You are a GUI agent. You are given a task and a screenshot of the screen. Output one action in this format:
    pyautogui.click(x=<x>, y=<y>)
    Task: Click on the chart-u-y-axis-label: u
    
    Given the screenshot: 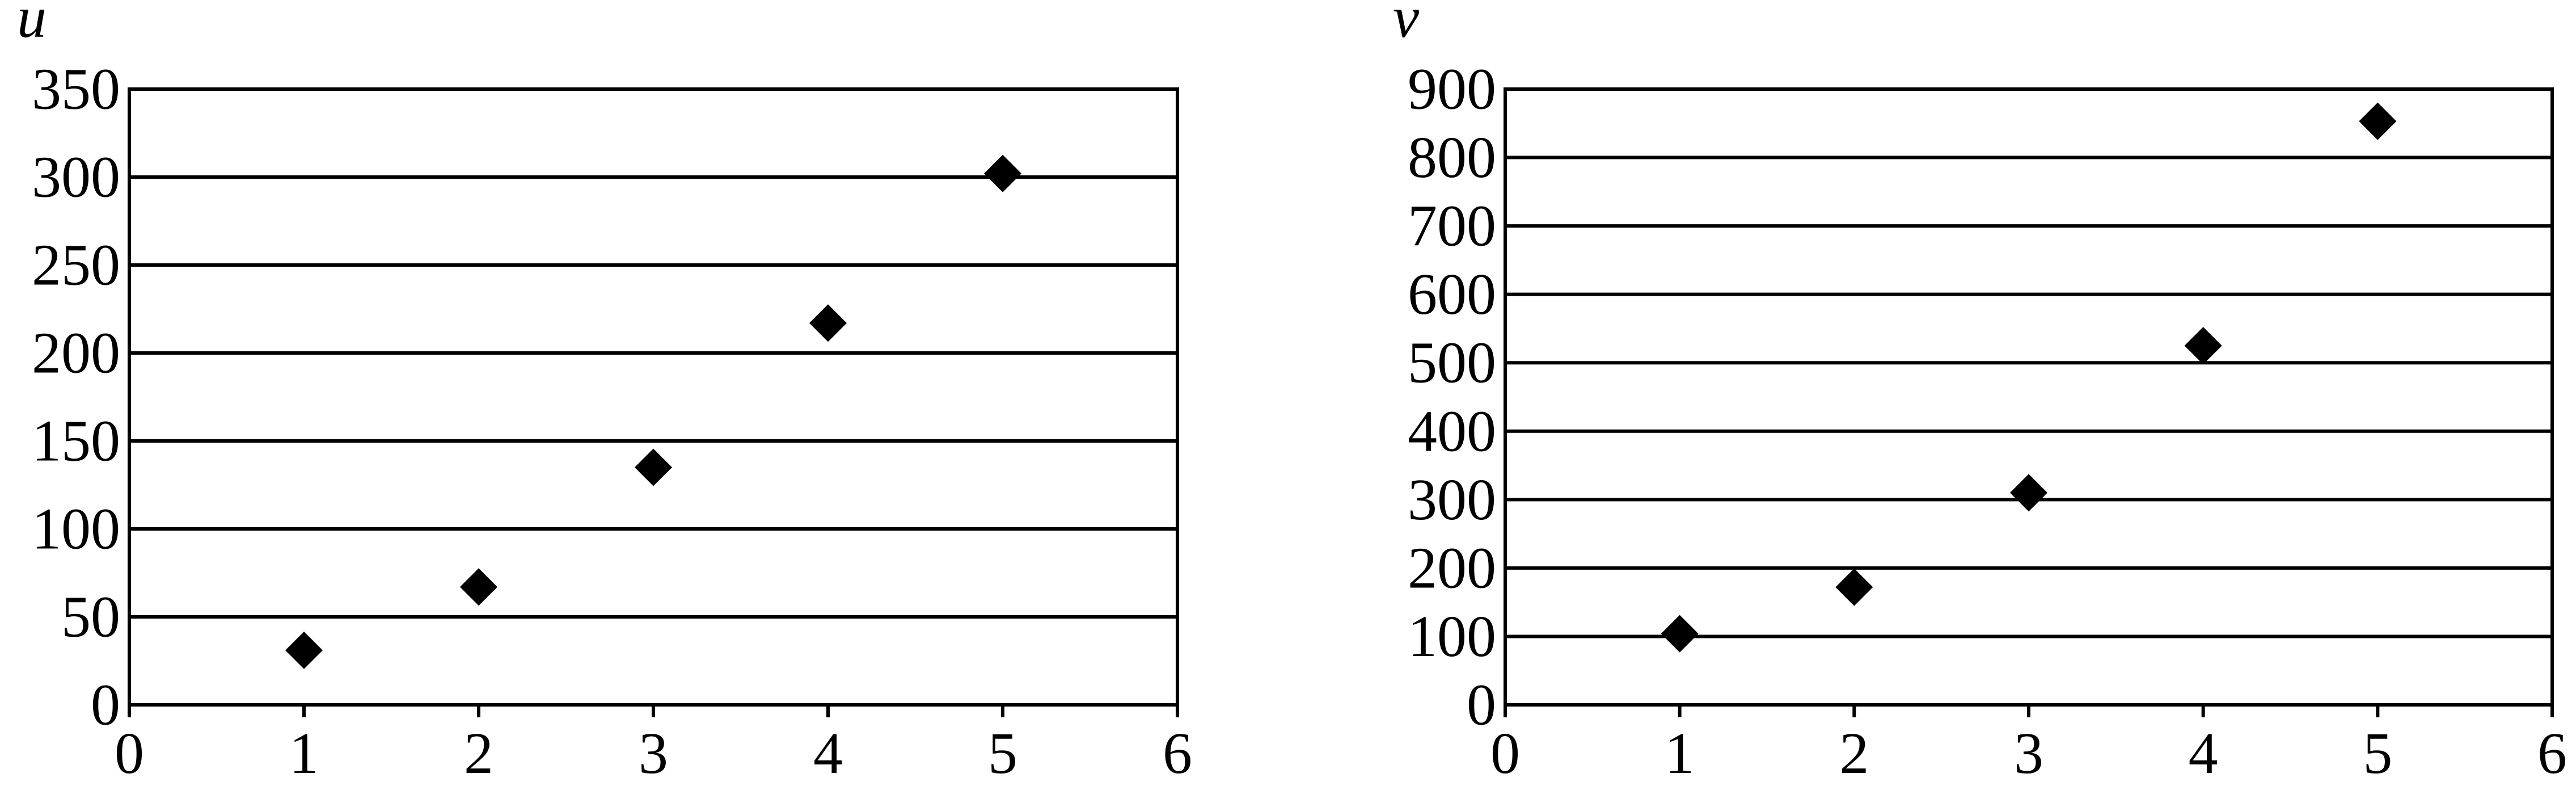 What is the action you would take?
    pyautogui.click(x=32, y=25)
    